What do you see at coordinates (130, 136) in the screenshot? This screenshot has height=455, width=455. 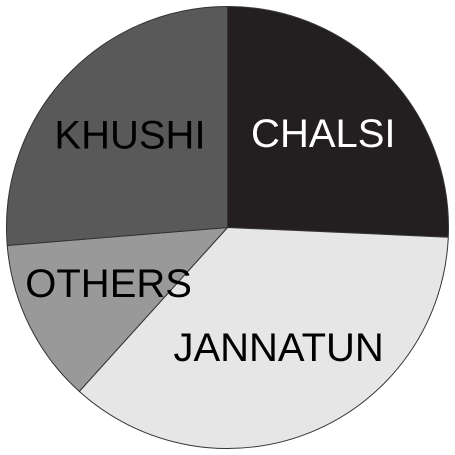 I see `slice-label: KHUSHI` at bounding box center [130, 136].